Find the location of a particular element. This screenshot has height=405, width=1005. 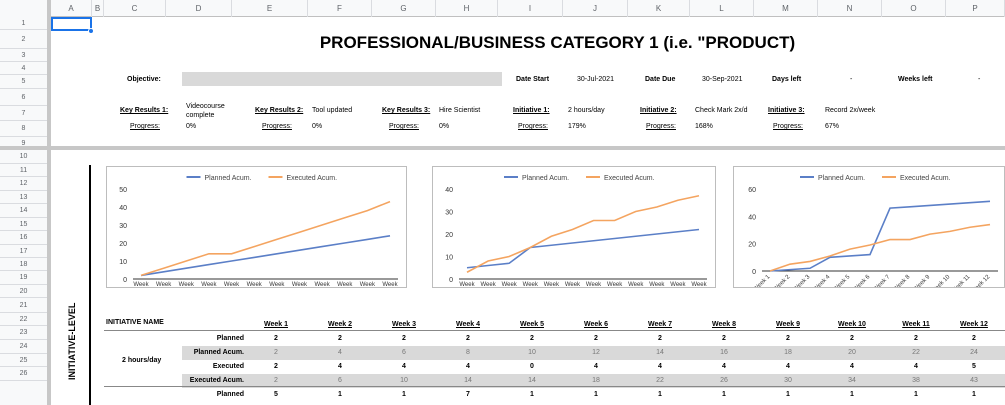

column-header-m: M is located at coordinates (786, 8).